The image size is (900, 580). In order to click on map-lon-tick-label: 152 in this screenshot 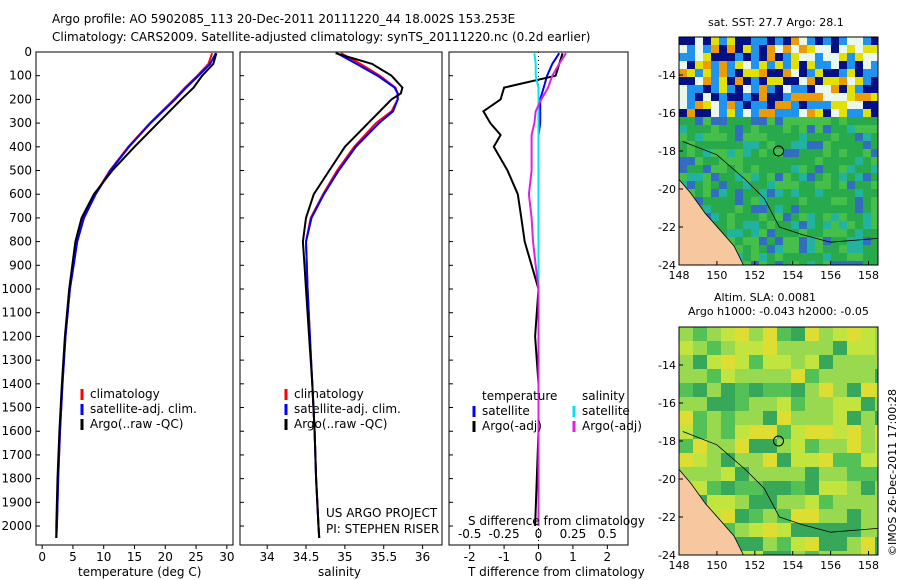, I will do `click(754, 565)`.